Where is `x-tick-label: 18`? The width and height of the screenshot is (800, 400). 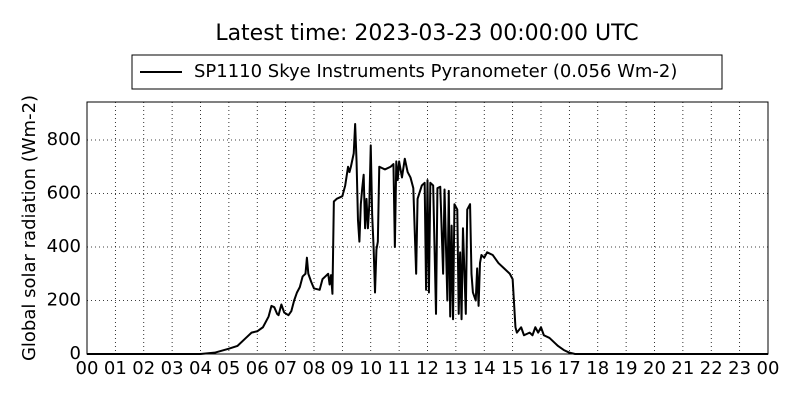 x-tick-label: 18 is located at coordinates (597, 368).